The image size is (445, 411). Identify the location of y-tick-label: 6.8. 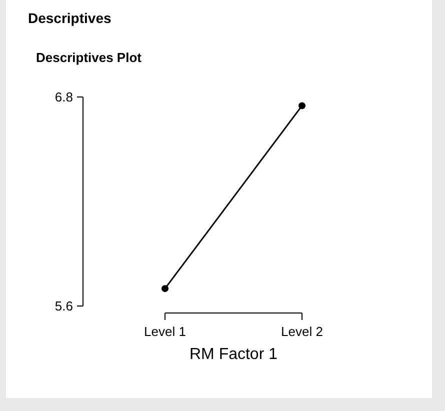
(63, 97).